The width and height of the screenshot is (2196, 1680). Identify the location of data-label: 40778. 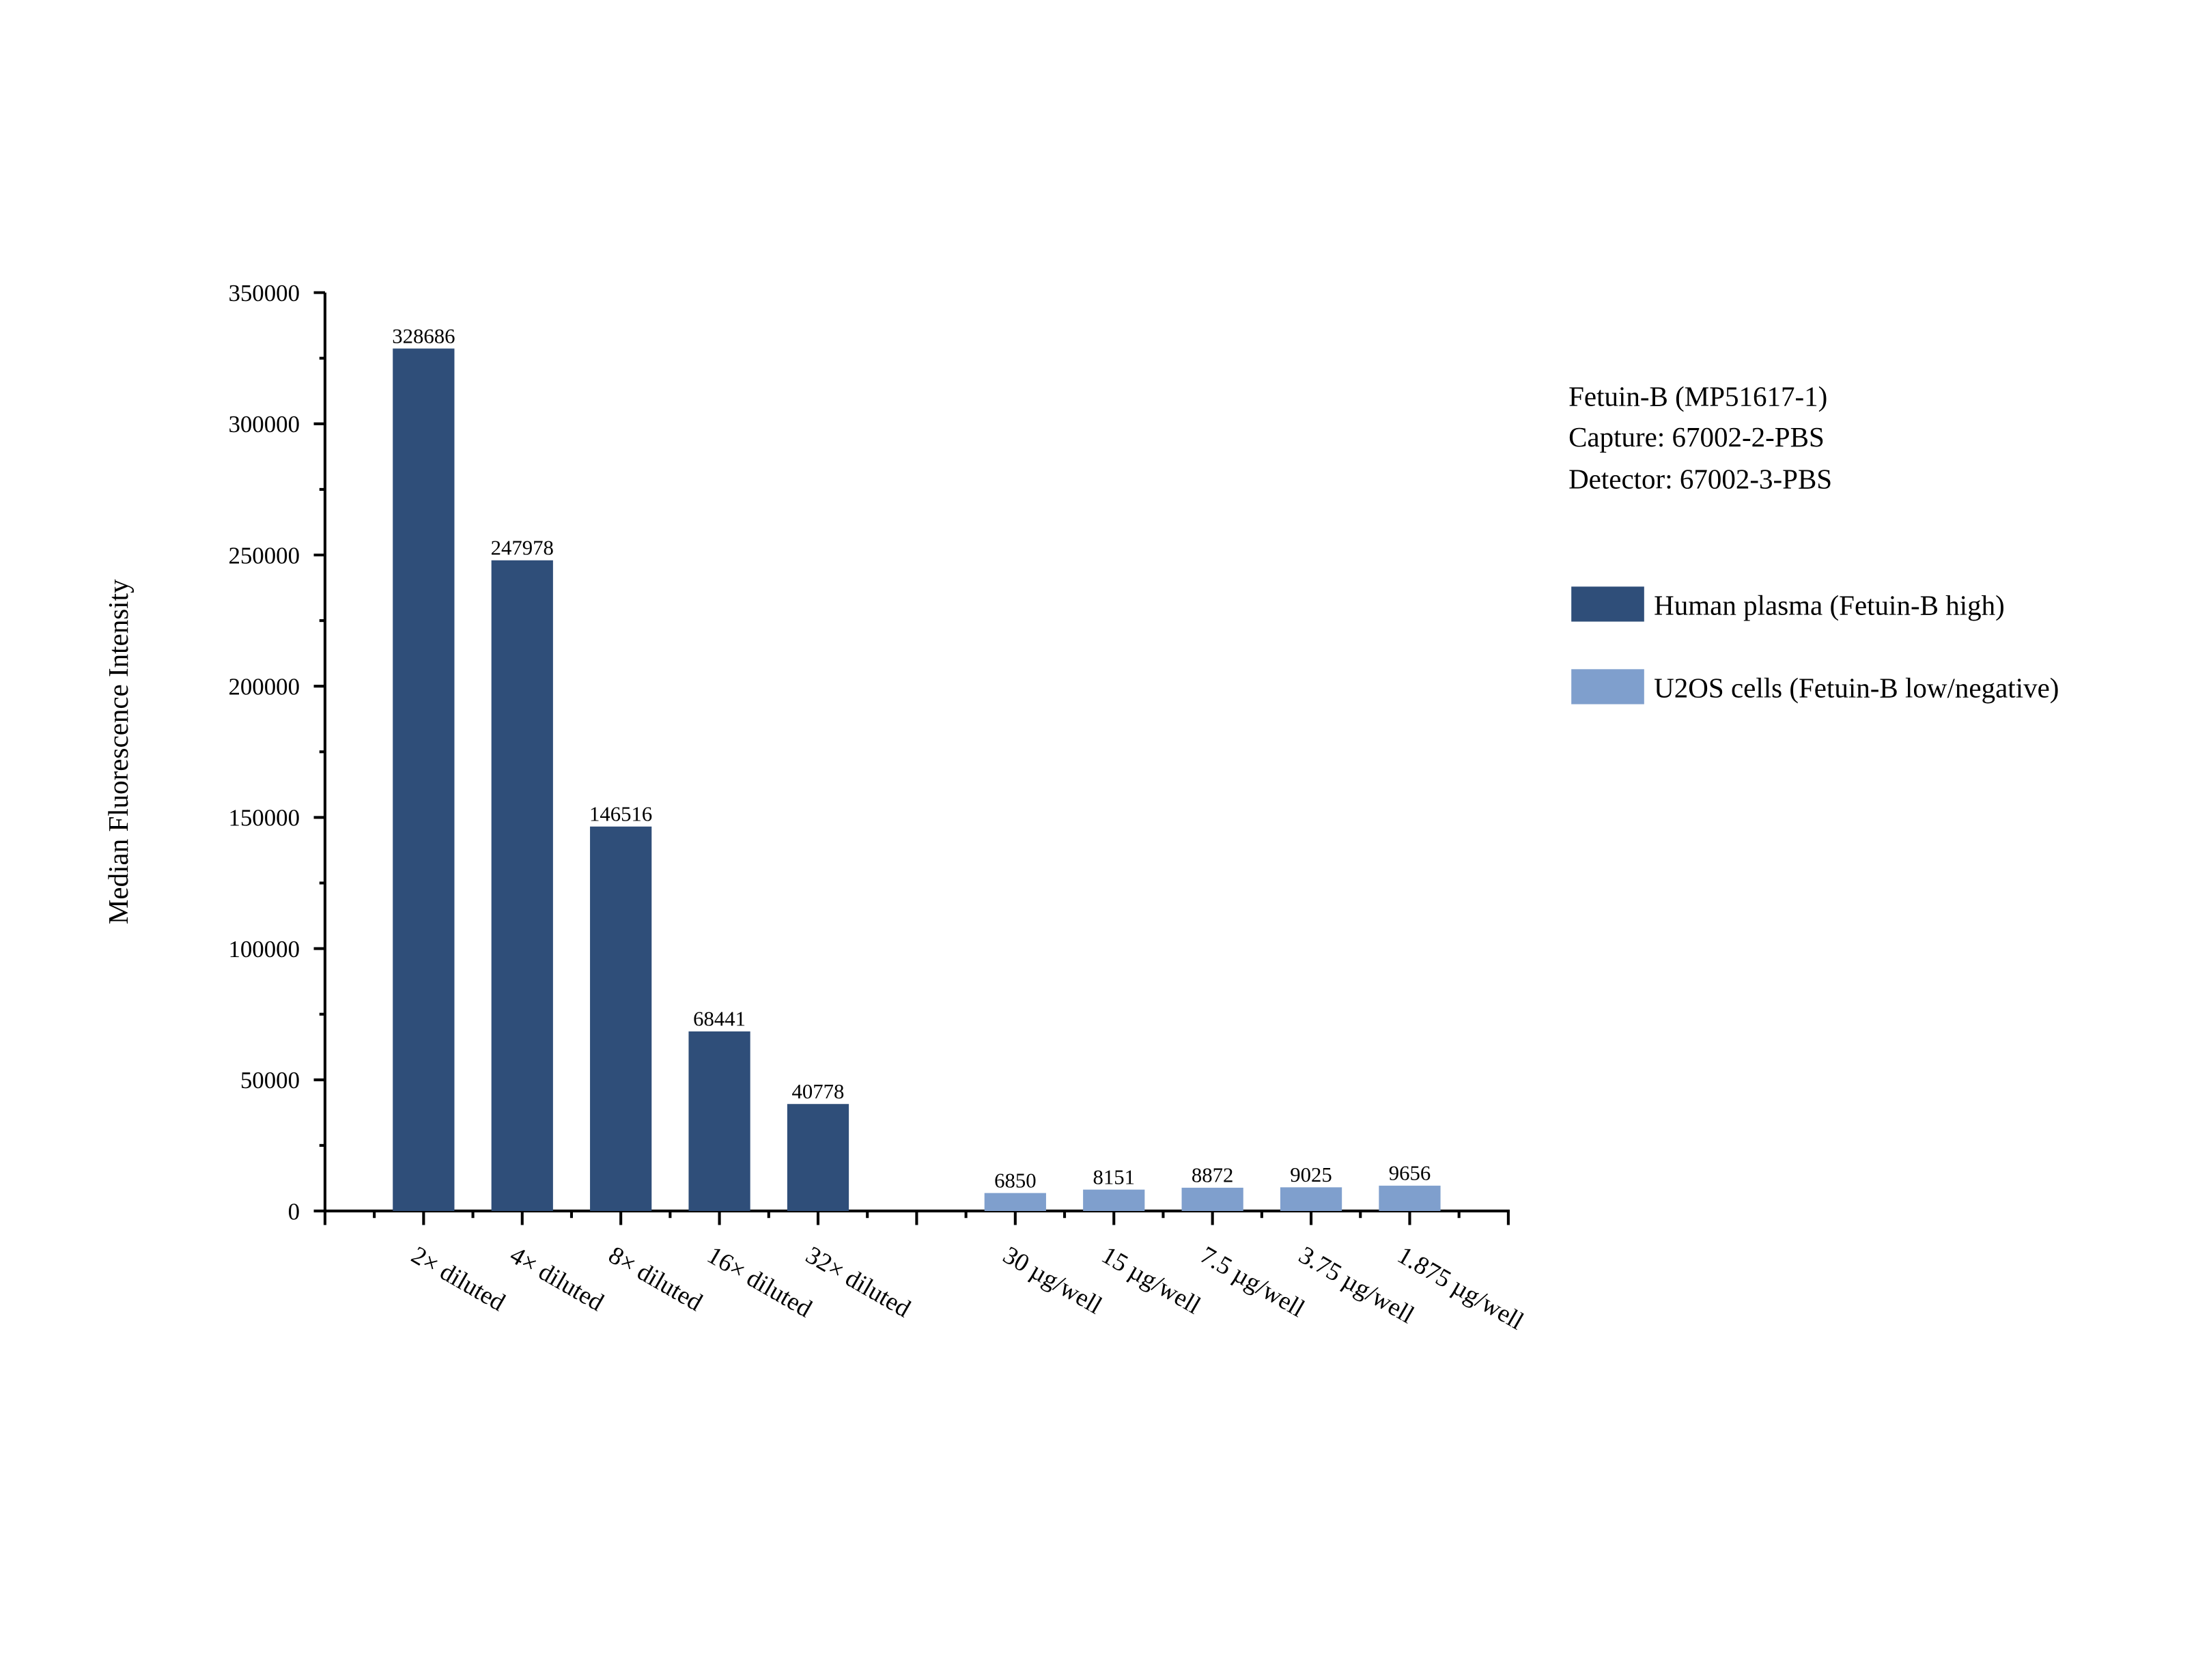
(818, 1091).